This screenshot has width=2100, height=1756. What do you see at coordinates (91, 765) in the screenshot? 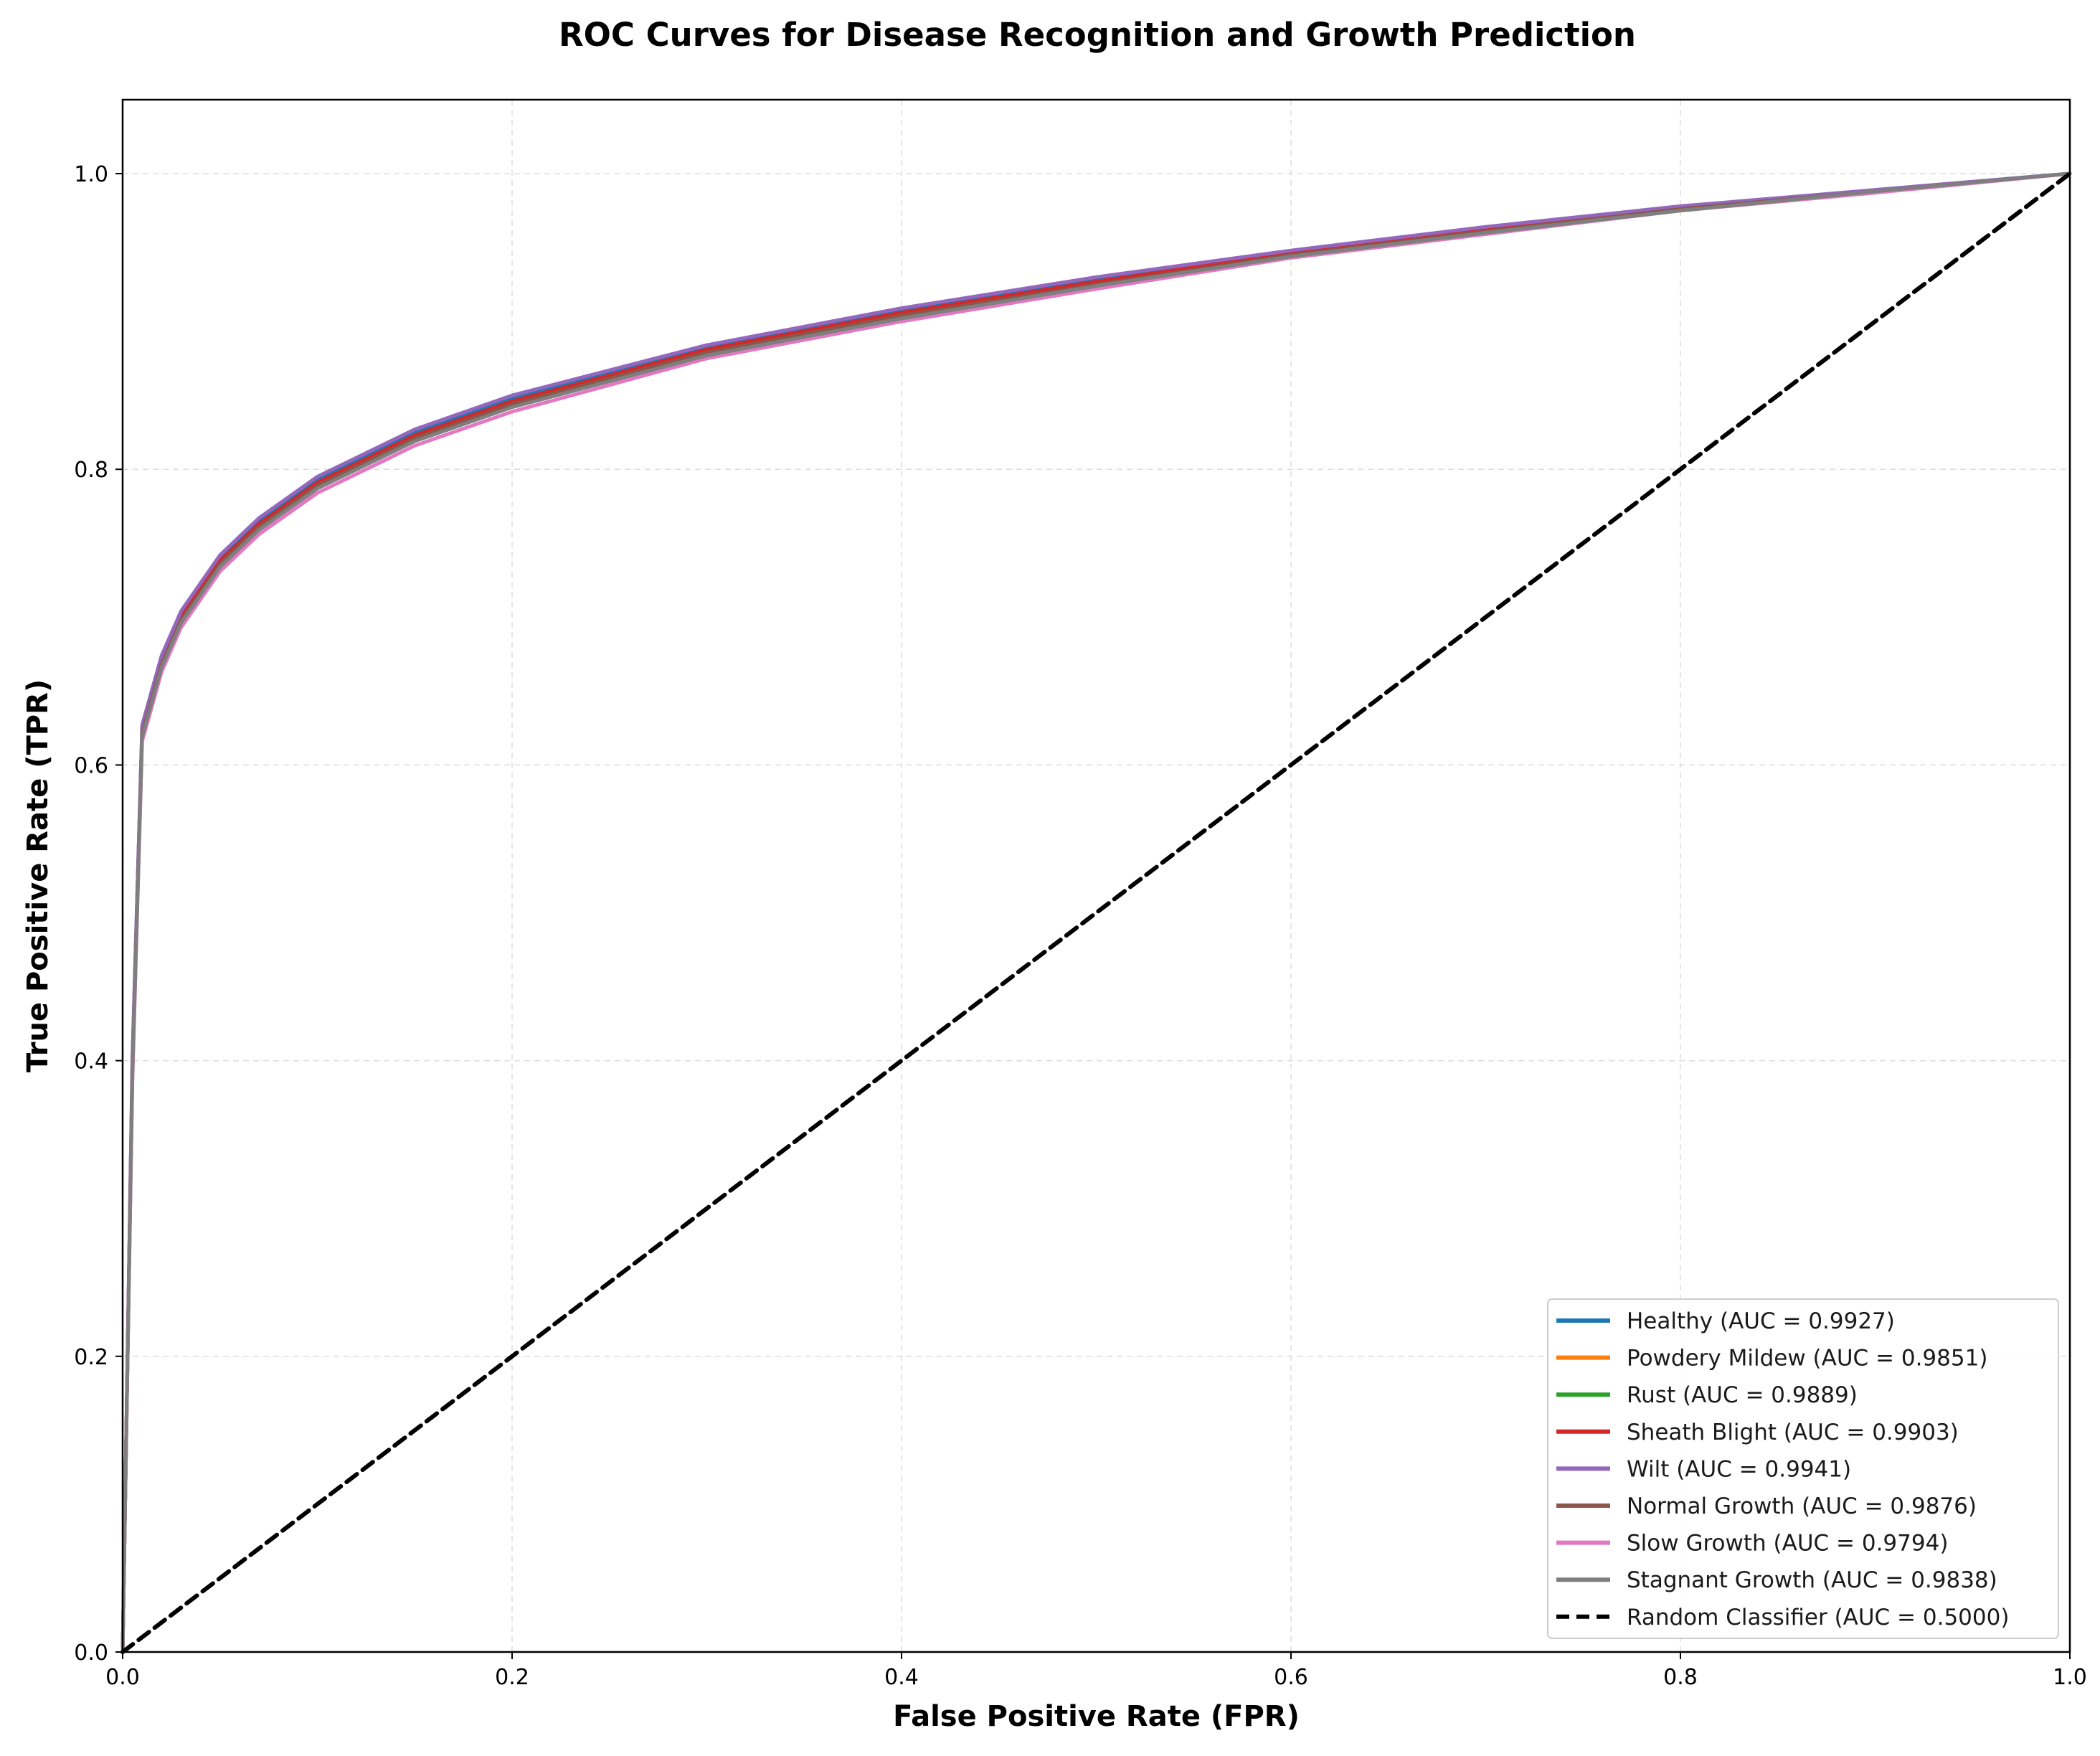
I see `y-tick-label: 0.6` at bounding box center [91, 765].